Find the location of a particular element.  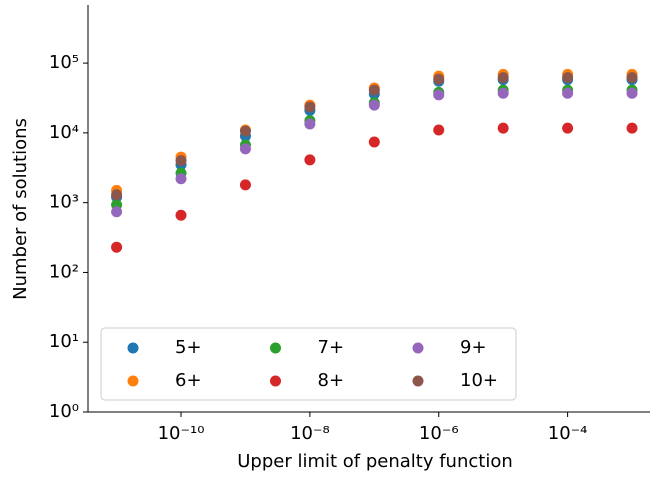

y-axis-title: Number of solutions is located at coordinates (20, 209).